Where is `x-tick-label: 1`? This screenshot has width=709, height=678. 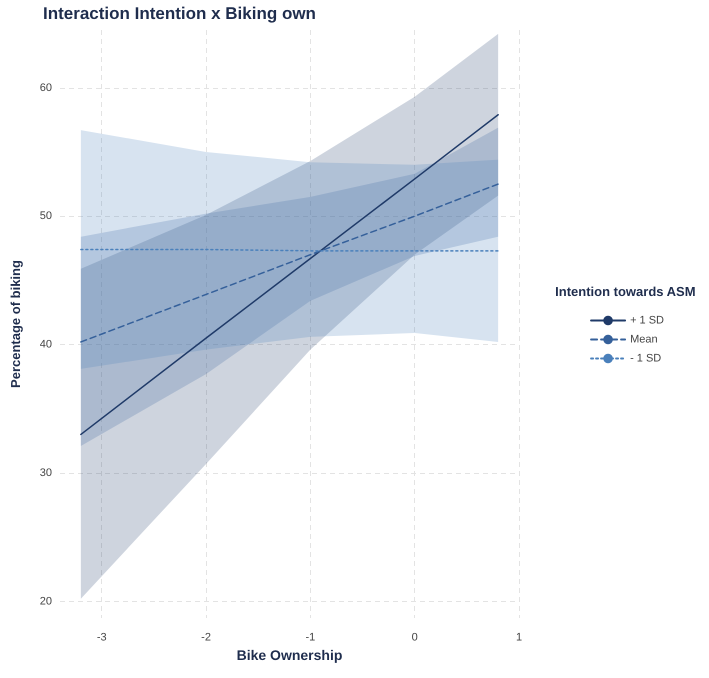 x-tick-label: 1 is located at coordinates (519, 638).